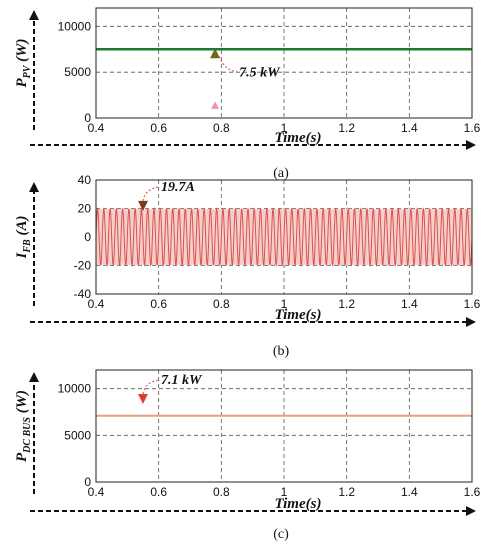 Image resolution: width=492 pixels, height=550 pixels. Describe the element at coordinates (281, 351) in the screenshot. I see `panel-caption: (b)` at that location.